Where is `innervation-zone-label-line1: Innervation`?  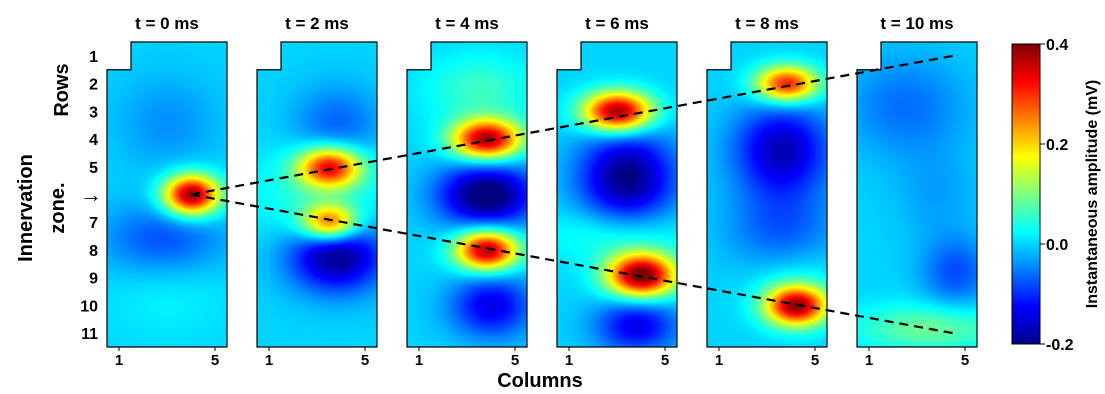
innervation-zone-label-line1: Innervation is located at coordinates (26, 208).